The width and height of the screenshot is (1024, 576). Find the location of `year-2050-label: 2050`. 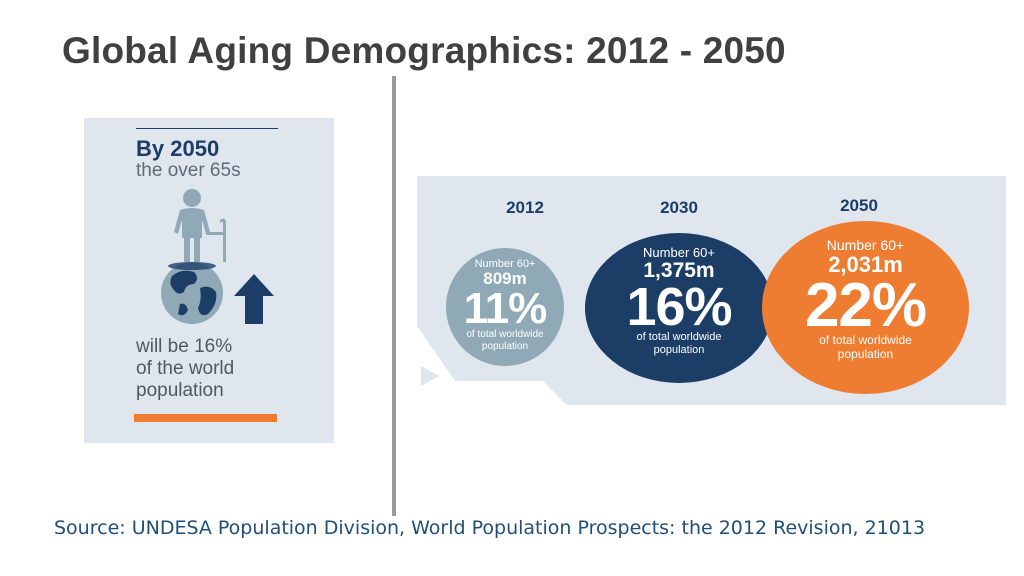

year-2050-label: 2050 is located at coordinates (859, 205).